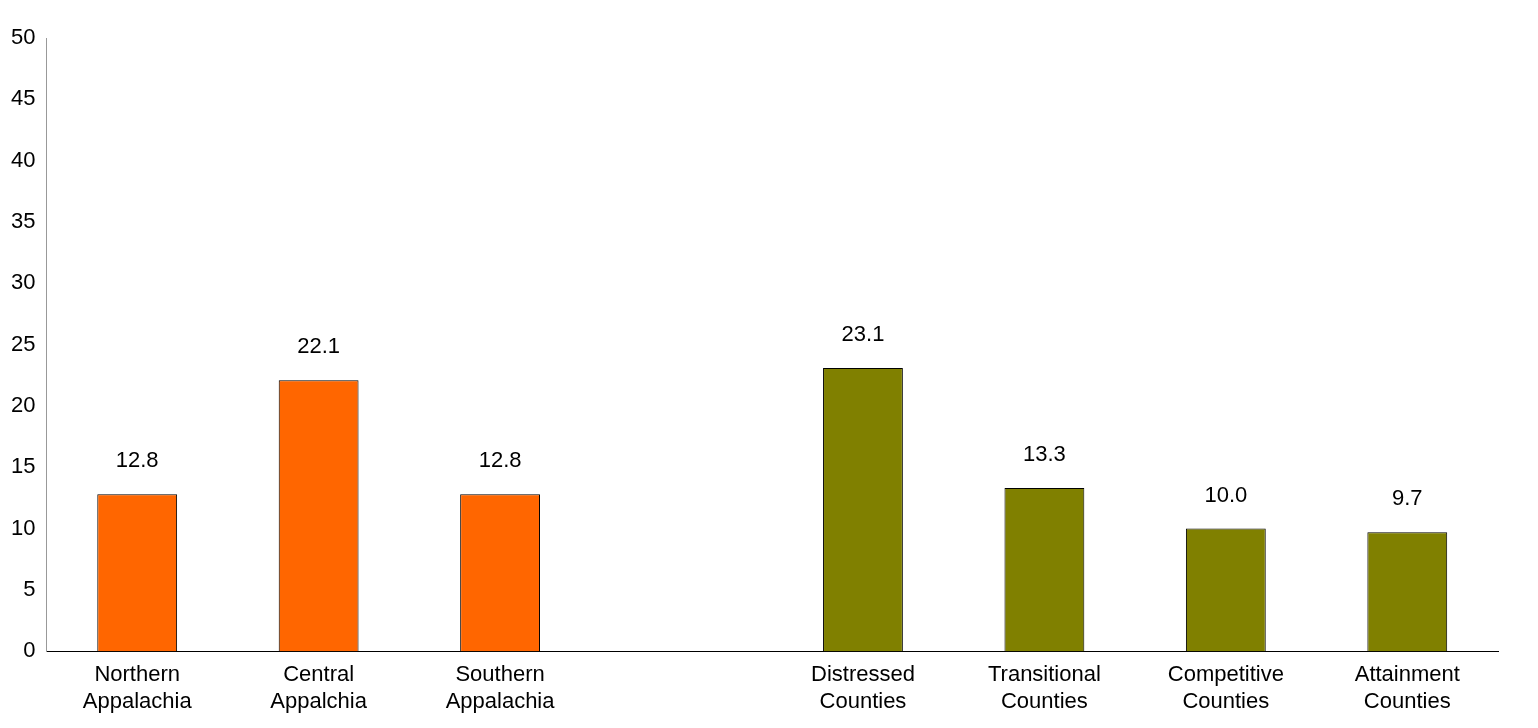  I want to click on x-tick-label: Distressed Counties, so click(862, 687).